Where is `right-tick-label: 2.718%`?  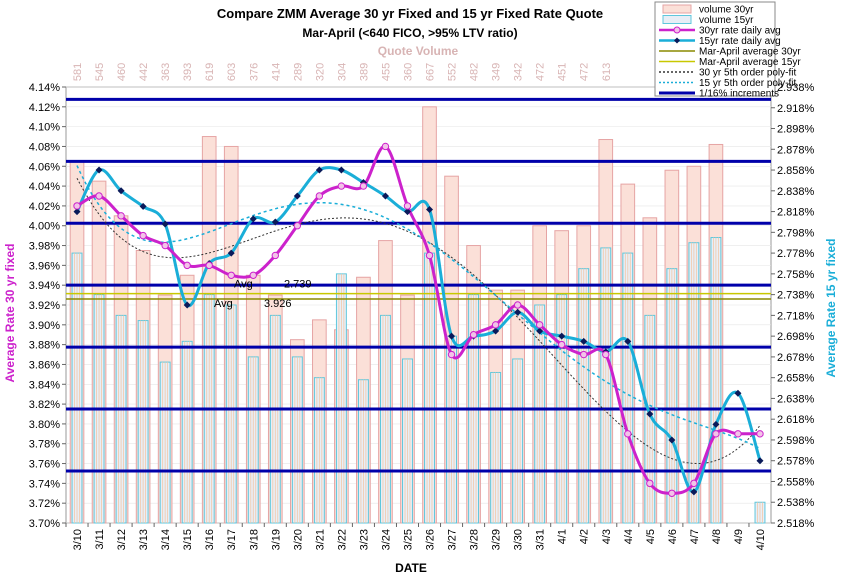
right-tick-label: 2.718% is located at coordinates (796, 316).